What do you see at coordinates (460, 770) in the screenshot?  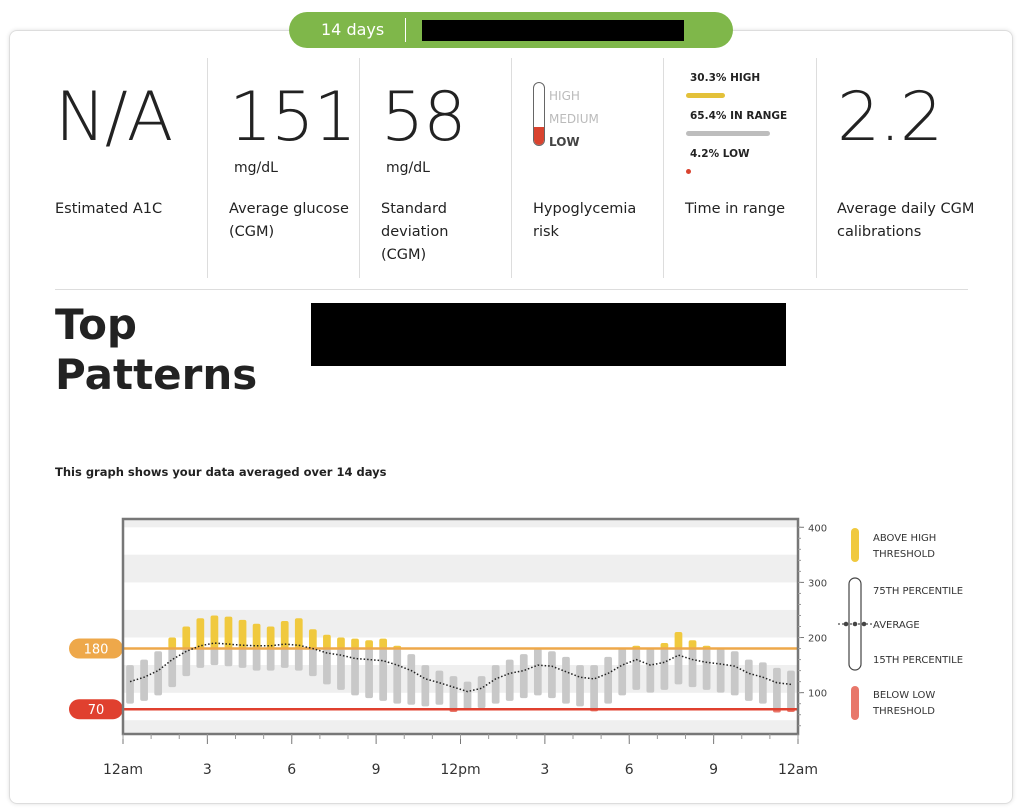 I see `x-tick-label: 12pm` at bounding box center [460, 770].